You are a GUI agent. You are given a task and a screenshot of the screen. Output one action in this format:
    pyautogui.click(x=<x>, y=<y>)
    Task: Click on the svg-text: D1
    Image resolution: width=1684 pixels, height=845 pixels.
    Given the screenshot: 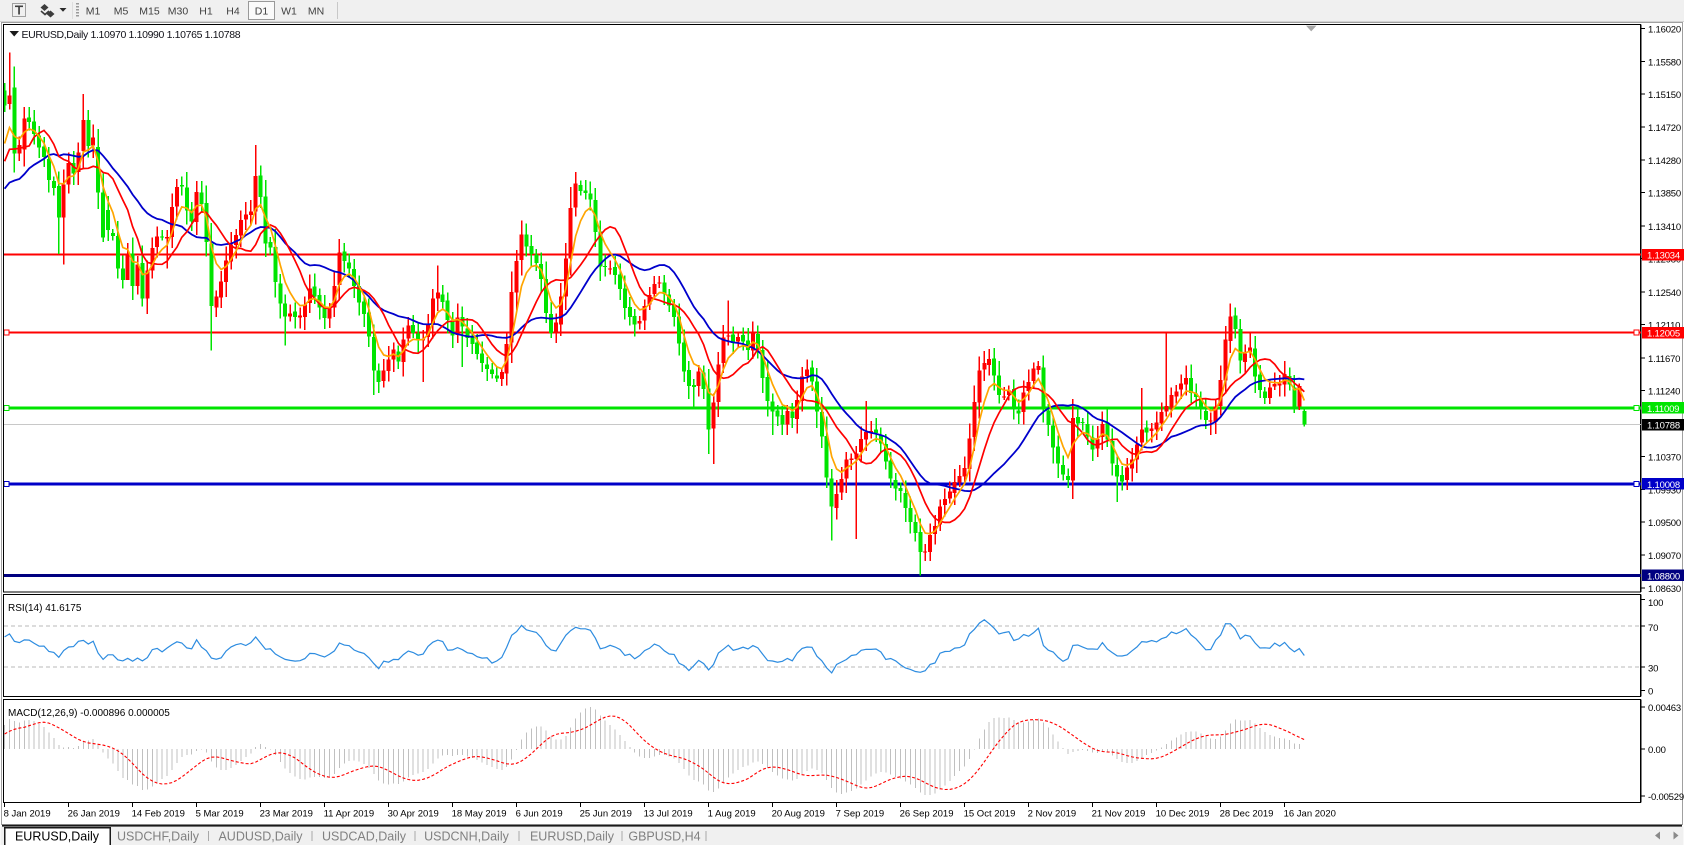 What is the action you would take?
    pyautogui.click(x=262, y=12)
    